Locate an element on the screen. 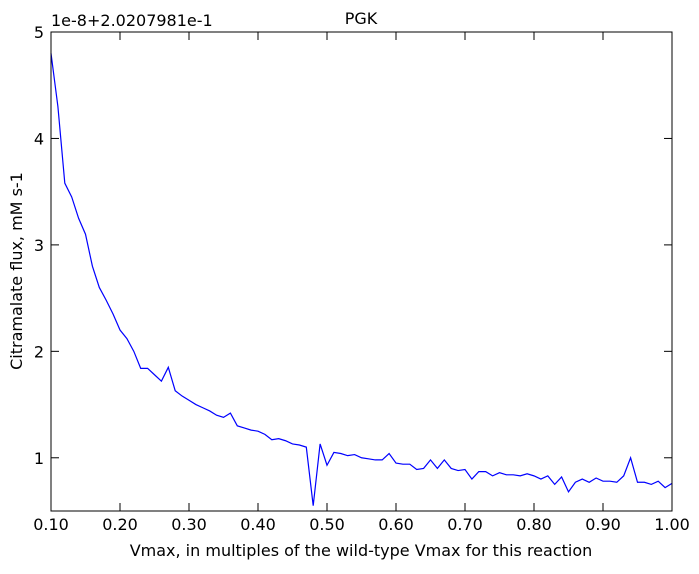 The image size is (699, 574). x-tick-label: 0.40 is located at coordinates (258, 524).